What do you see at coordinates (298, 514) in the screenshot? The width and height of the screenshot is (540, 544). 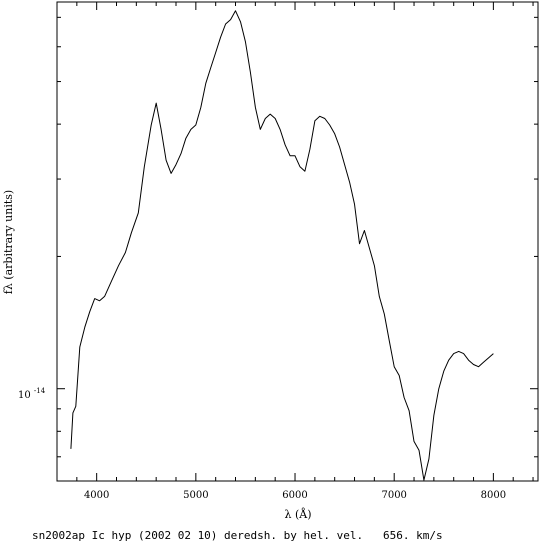 I see `x-axis-label: λ (Å)` at bounding box center [298, 514].